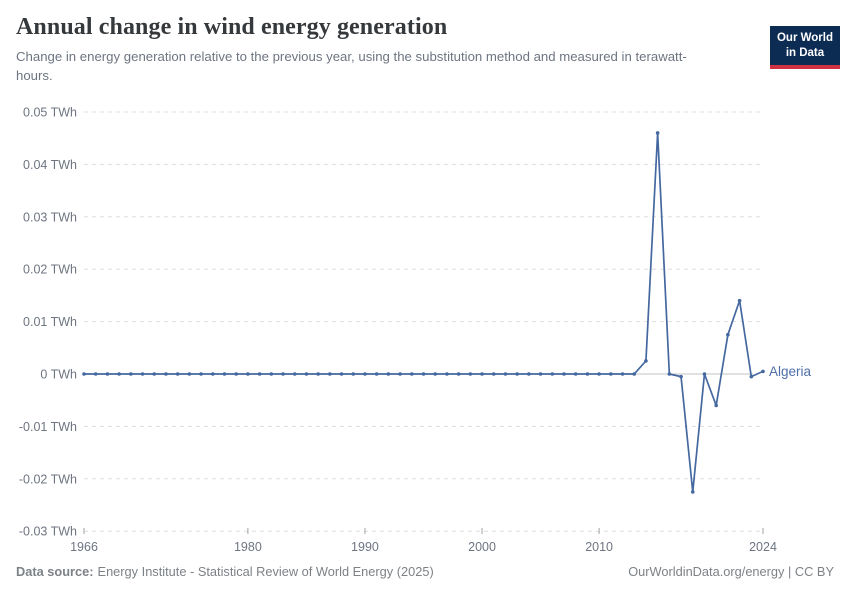 Image resolution: width=850 pixels, height=600 pixels. I want to click on x-tick-label: 2024, so click(763, 547).